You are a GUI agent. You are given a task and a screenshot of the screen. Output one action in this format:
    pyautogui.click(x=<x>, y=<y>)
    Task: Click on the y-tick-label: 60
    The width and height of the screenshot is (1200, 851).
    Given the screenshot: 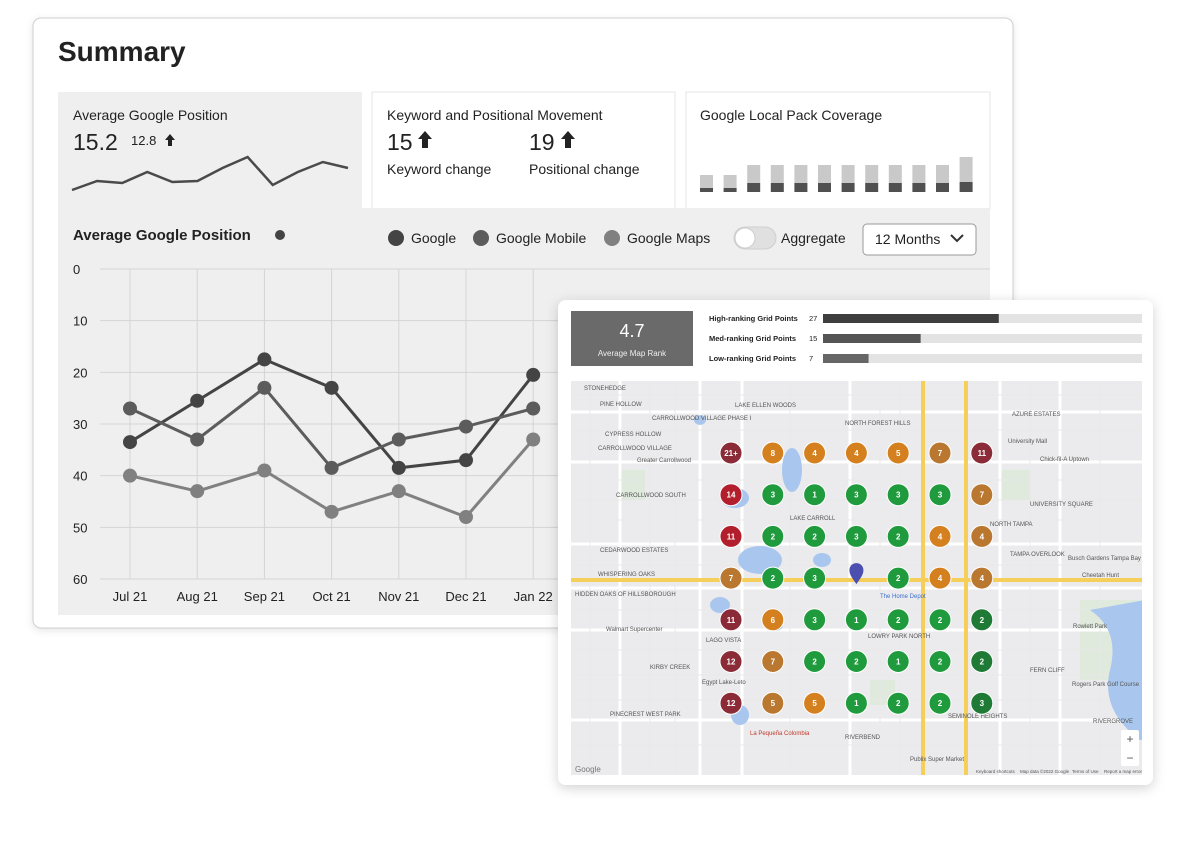 What is the action you would take?
    pyautogui.click(x=80, y=579)
    